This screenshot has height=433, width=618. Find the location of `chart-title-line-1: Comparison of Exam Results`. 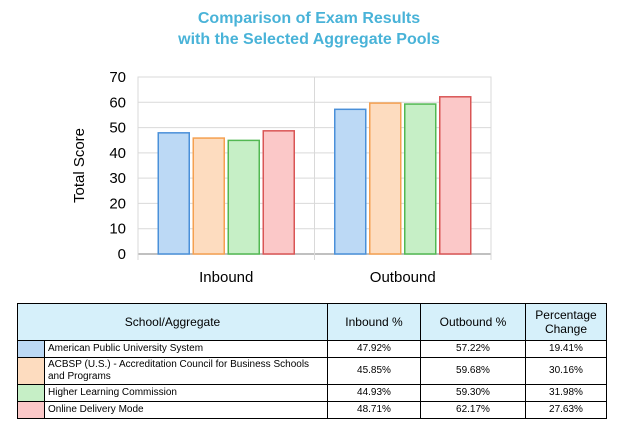

chart-title-line-1: Comparison of Exam Results is located at coordinates (309, 18).